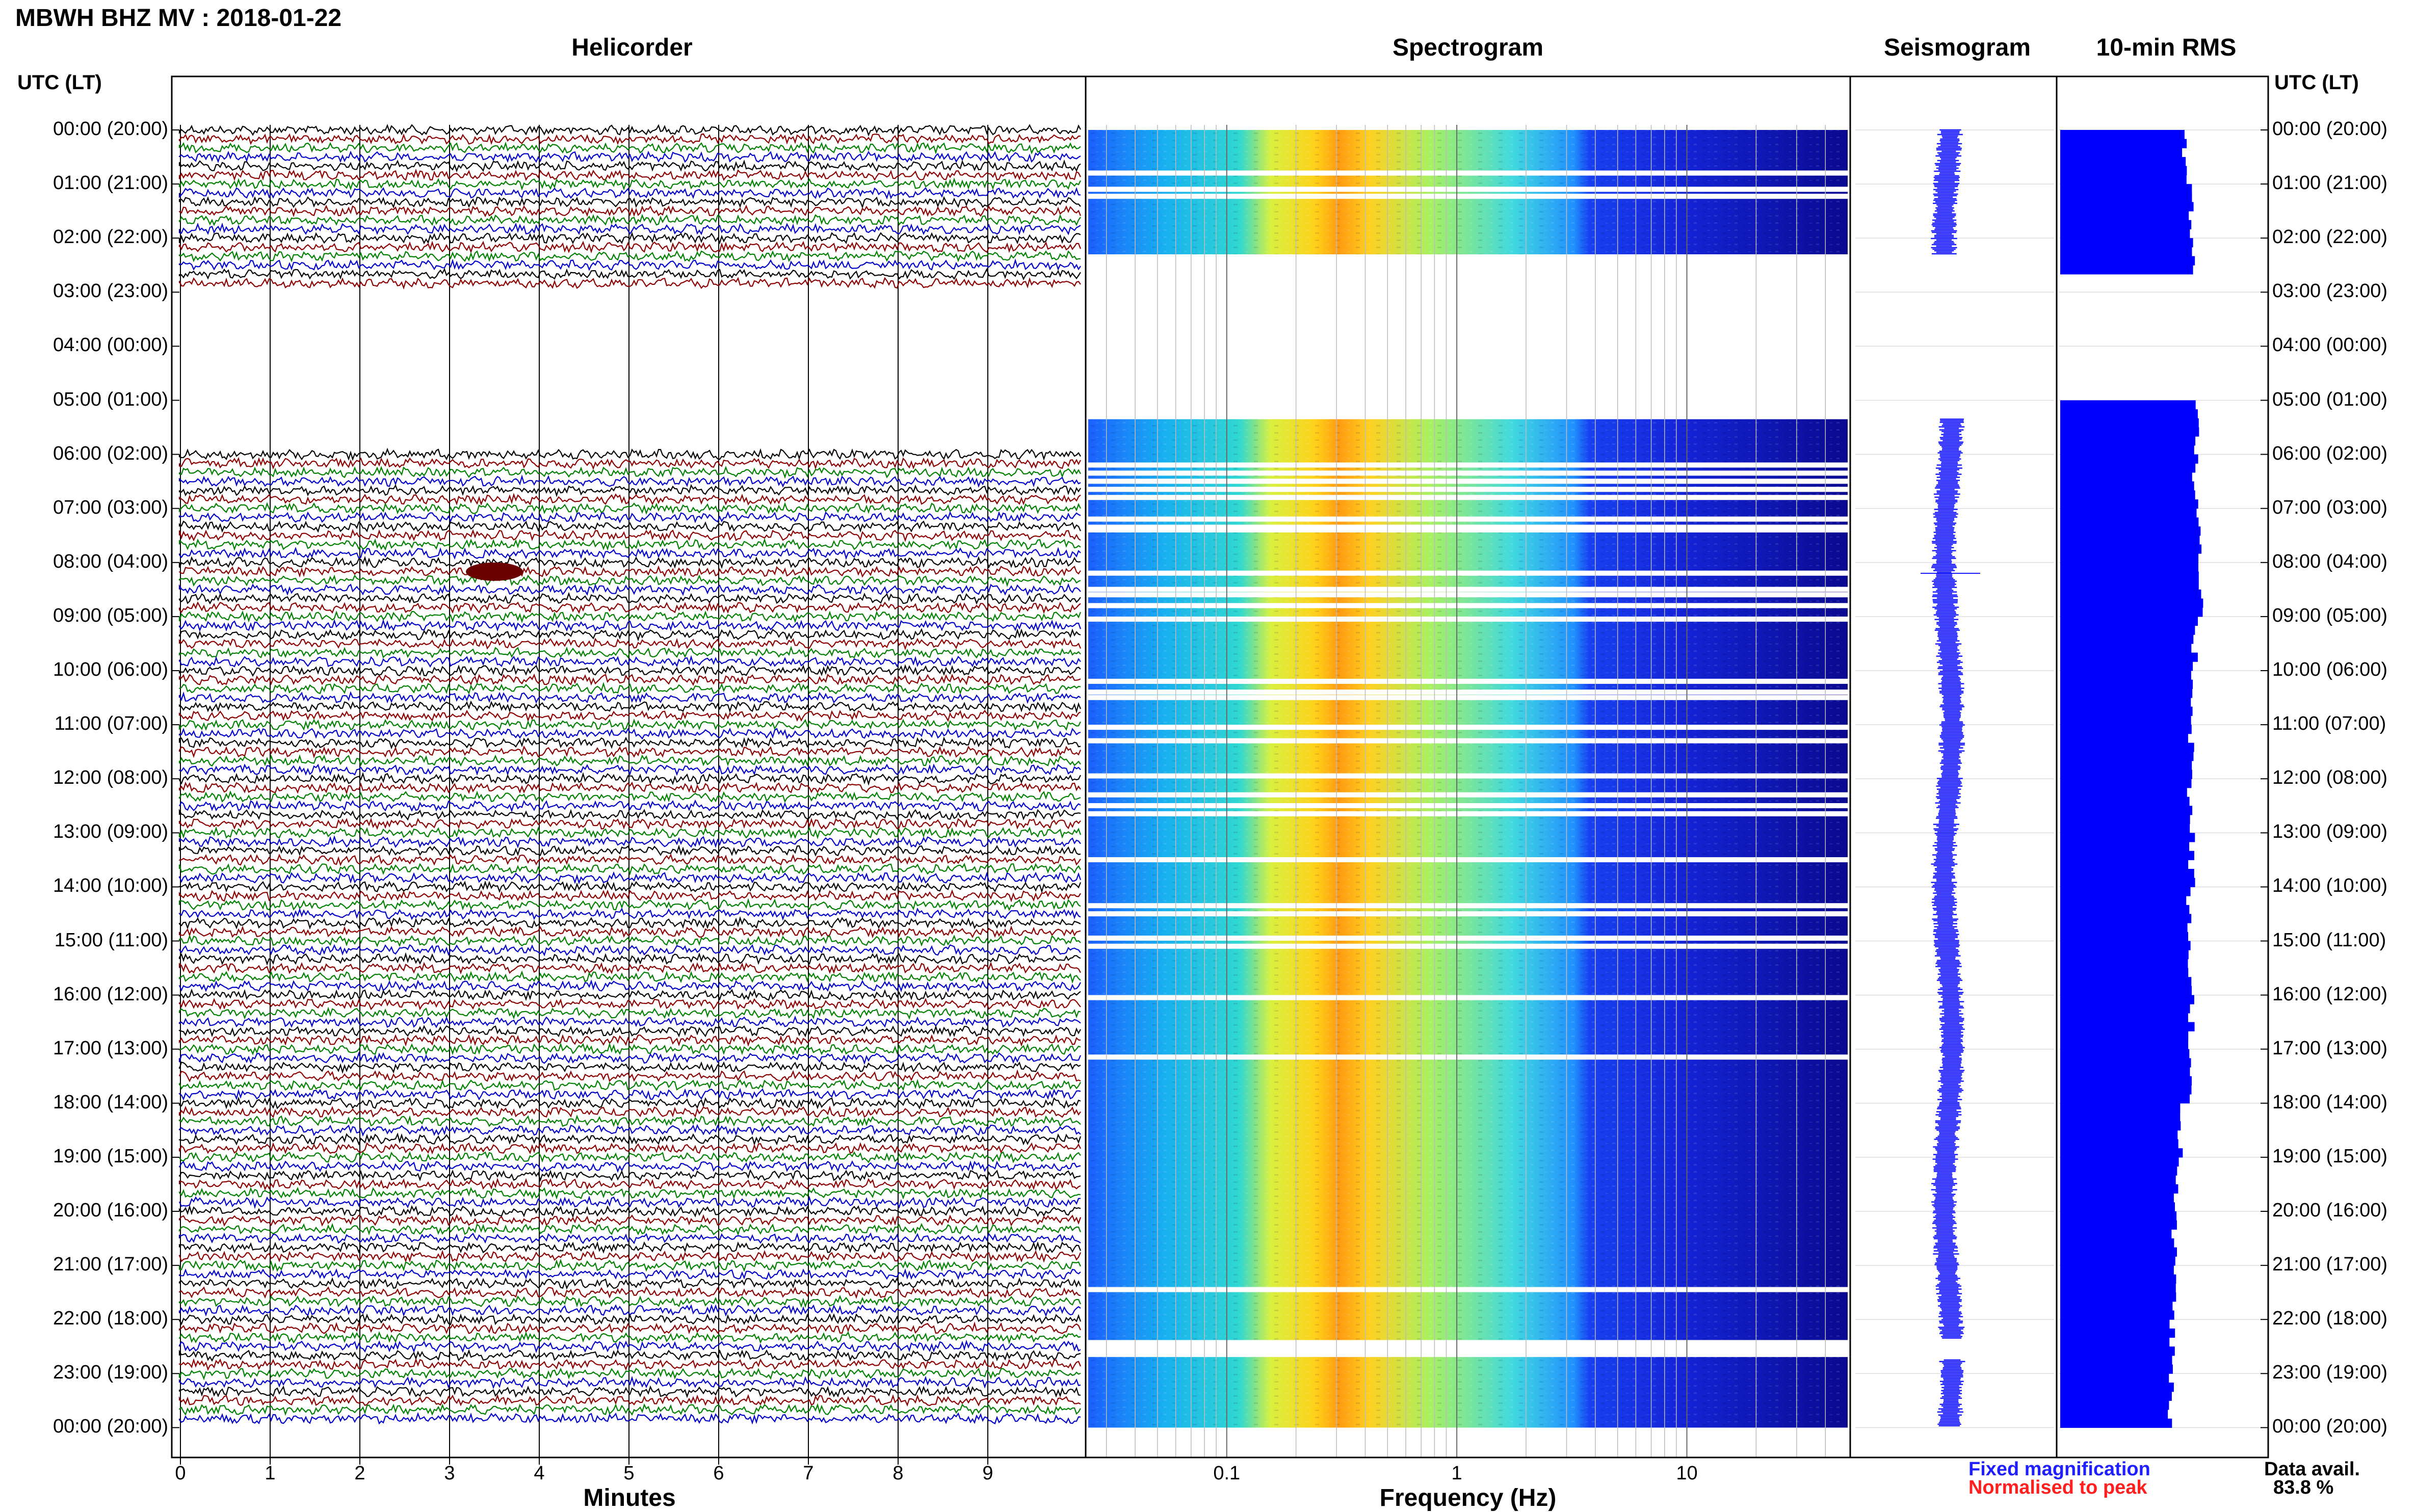  I want to click on hour-label-left: 01:00 (21:00), so click(110, 183).